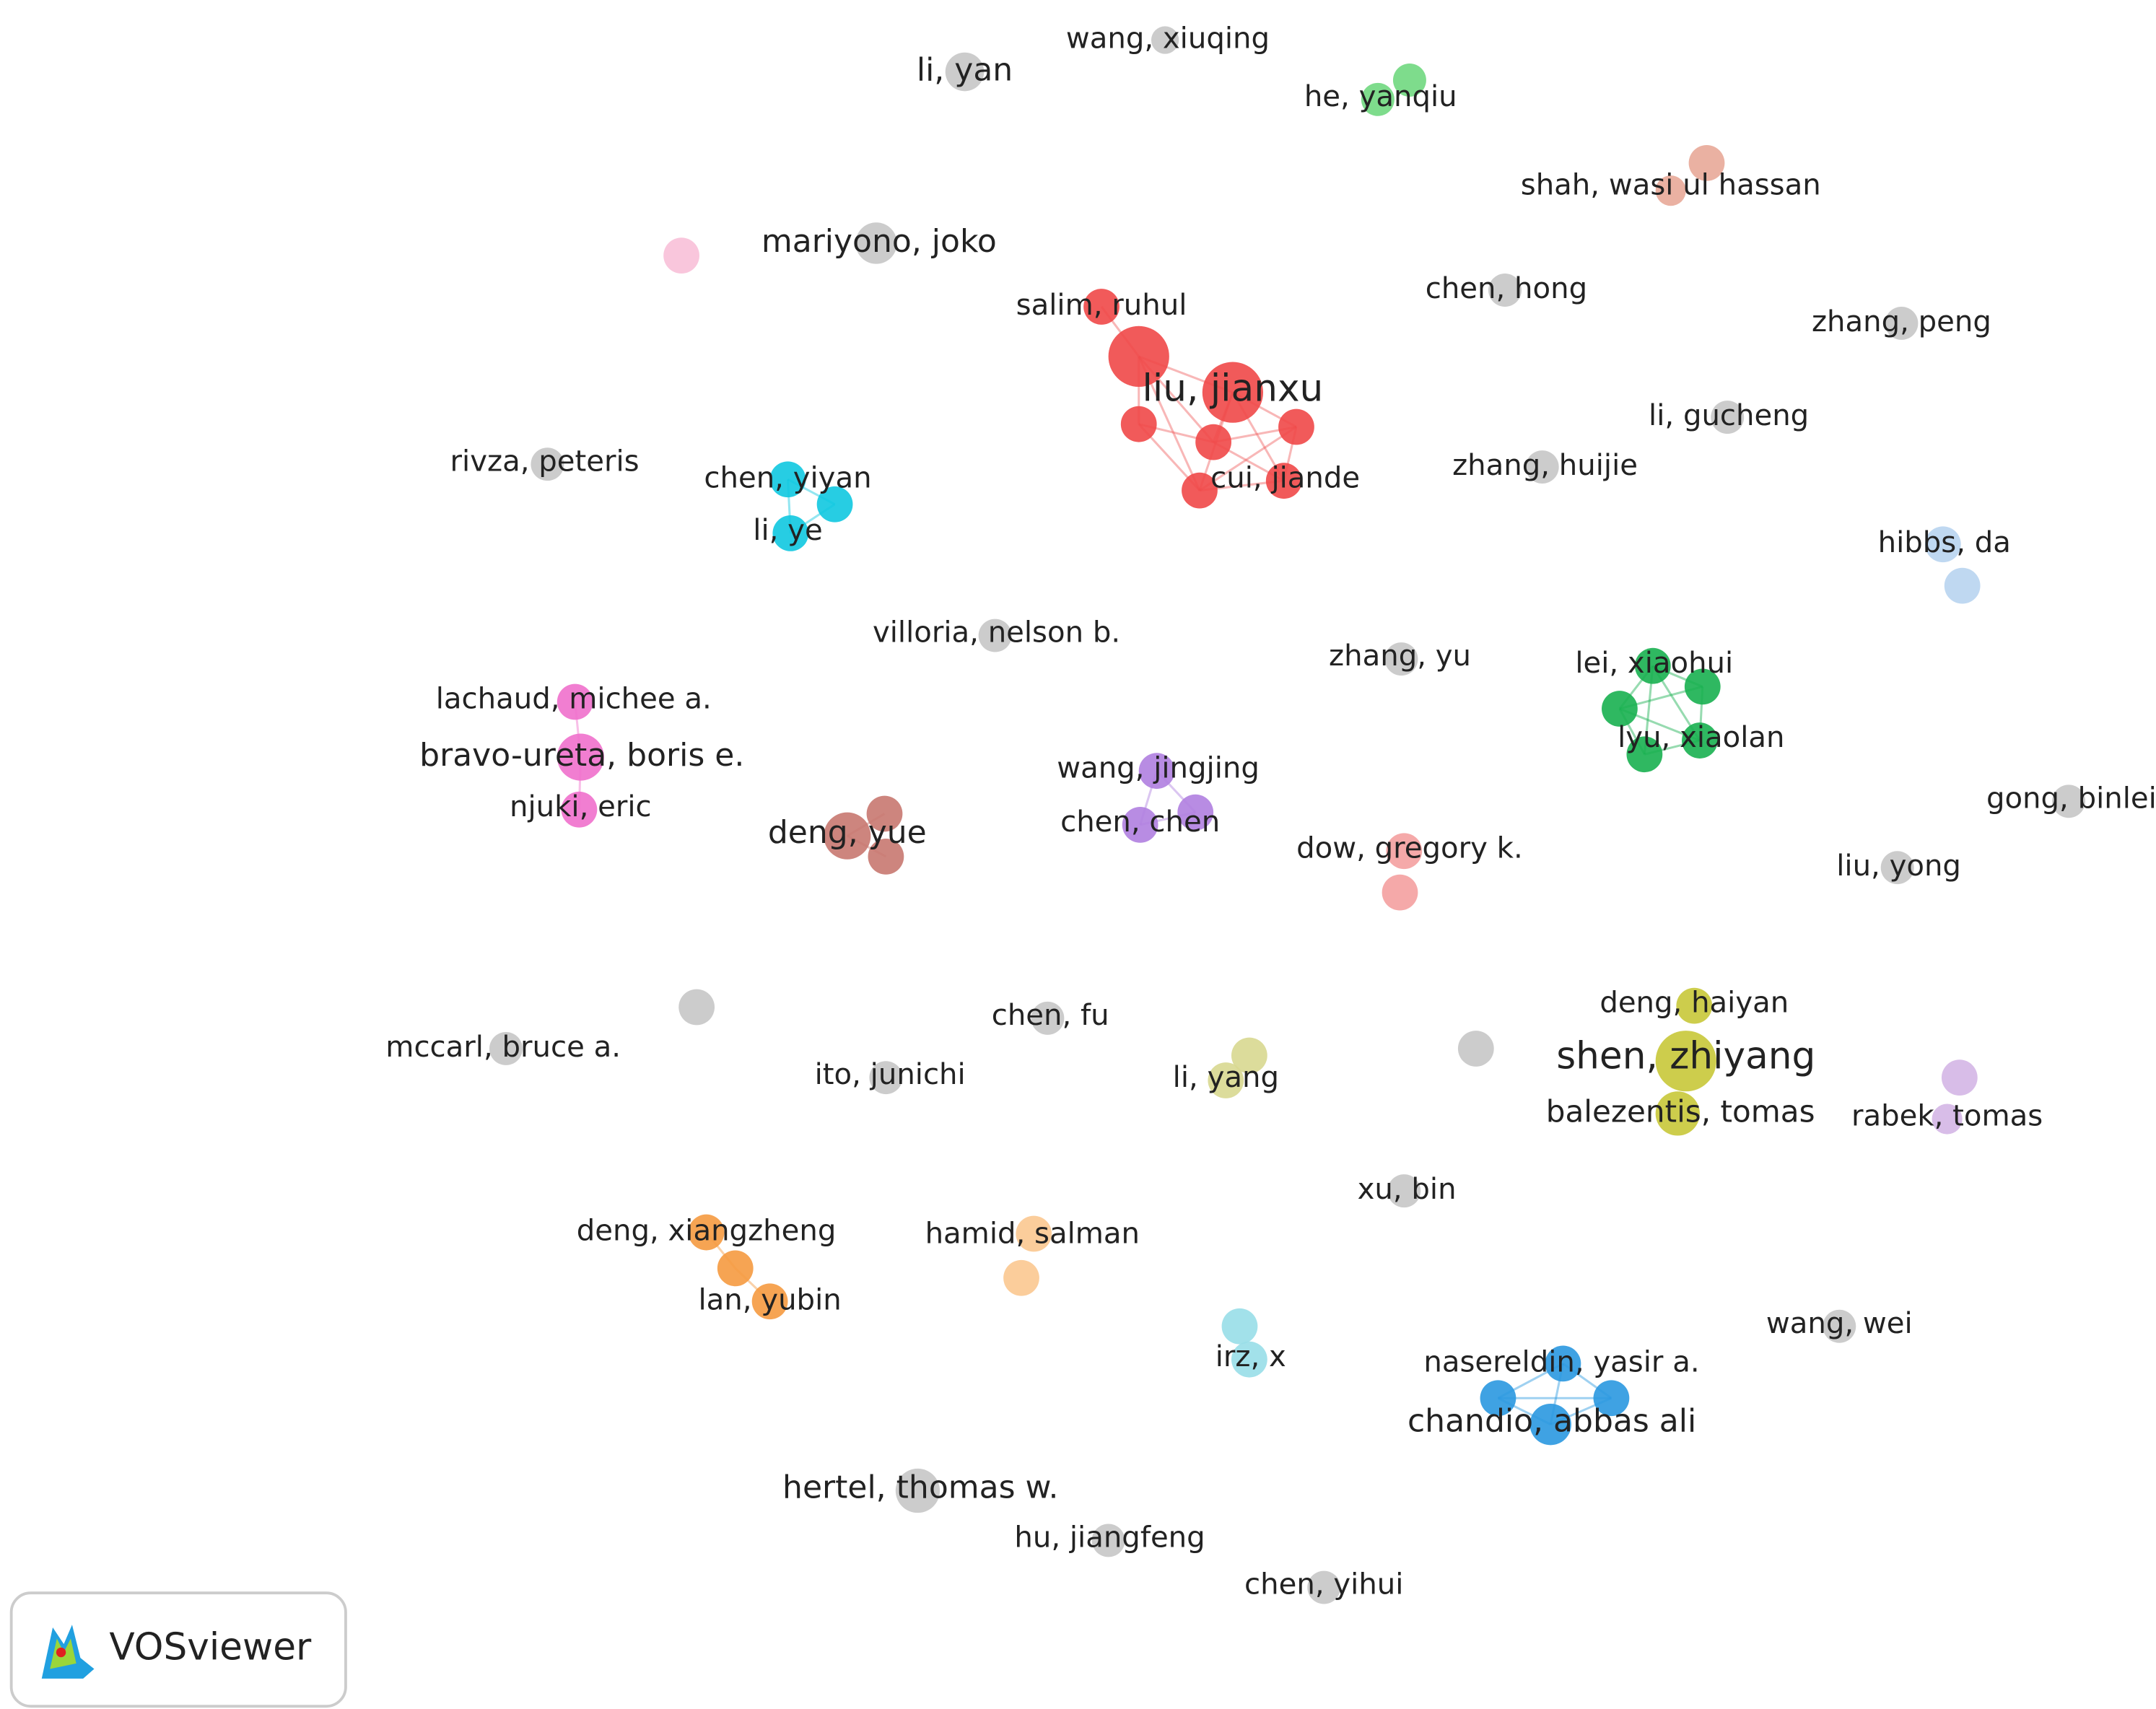 This screenshot has width=2156, height=1709. I want to click on node-label: wang, wei, so click(1839, 1323).